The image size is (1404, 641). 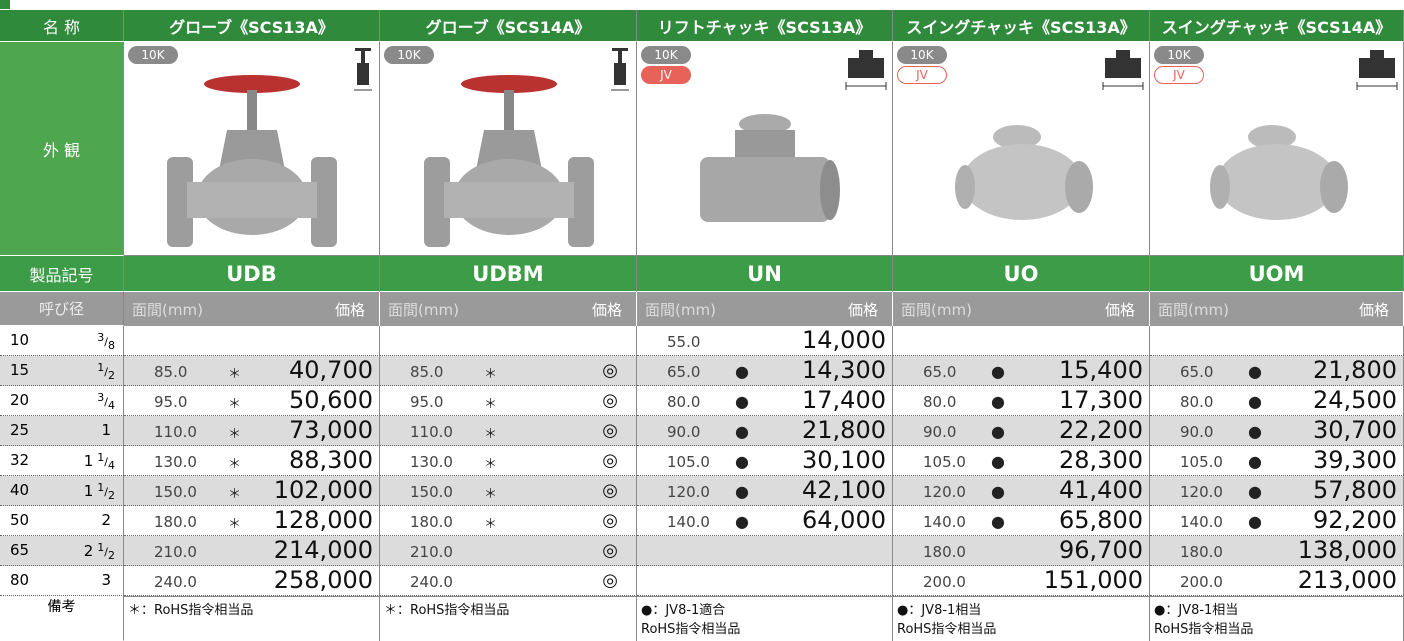 I want to click on code-label: 製品記号, so click(x=62, y=274).